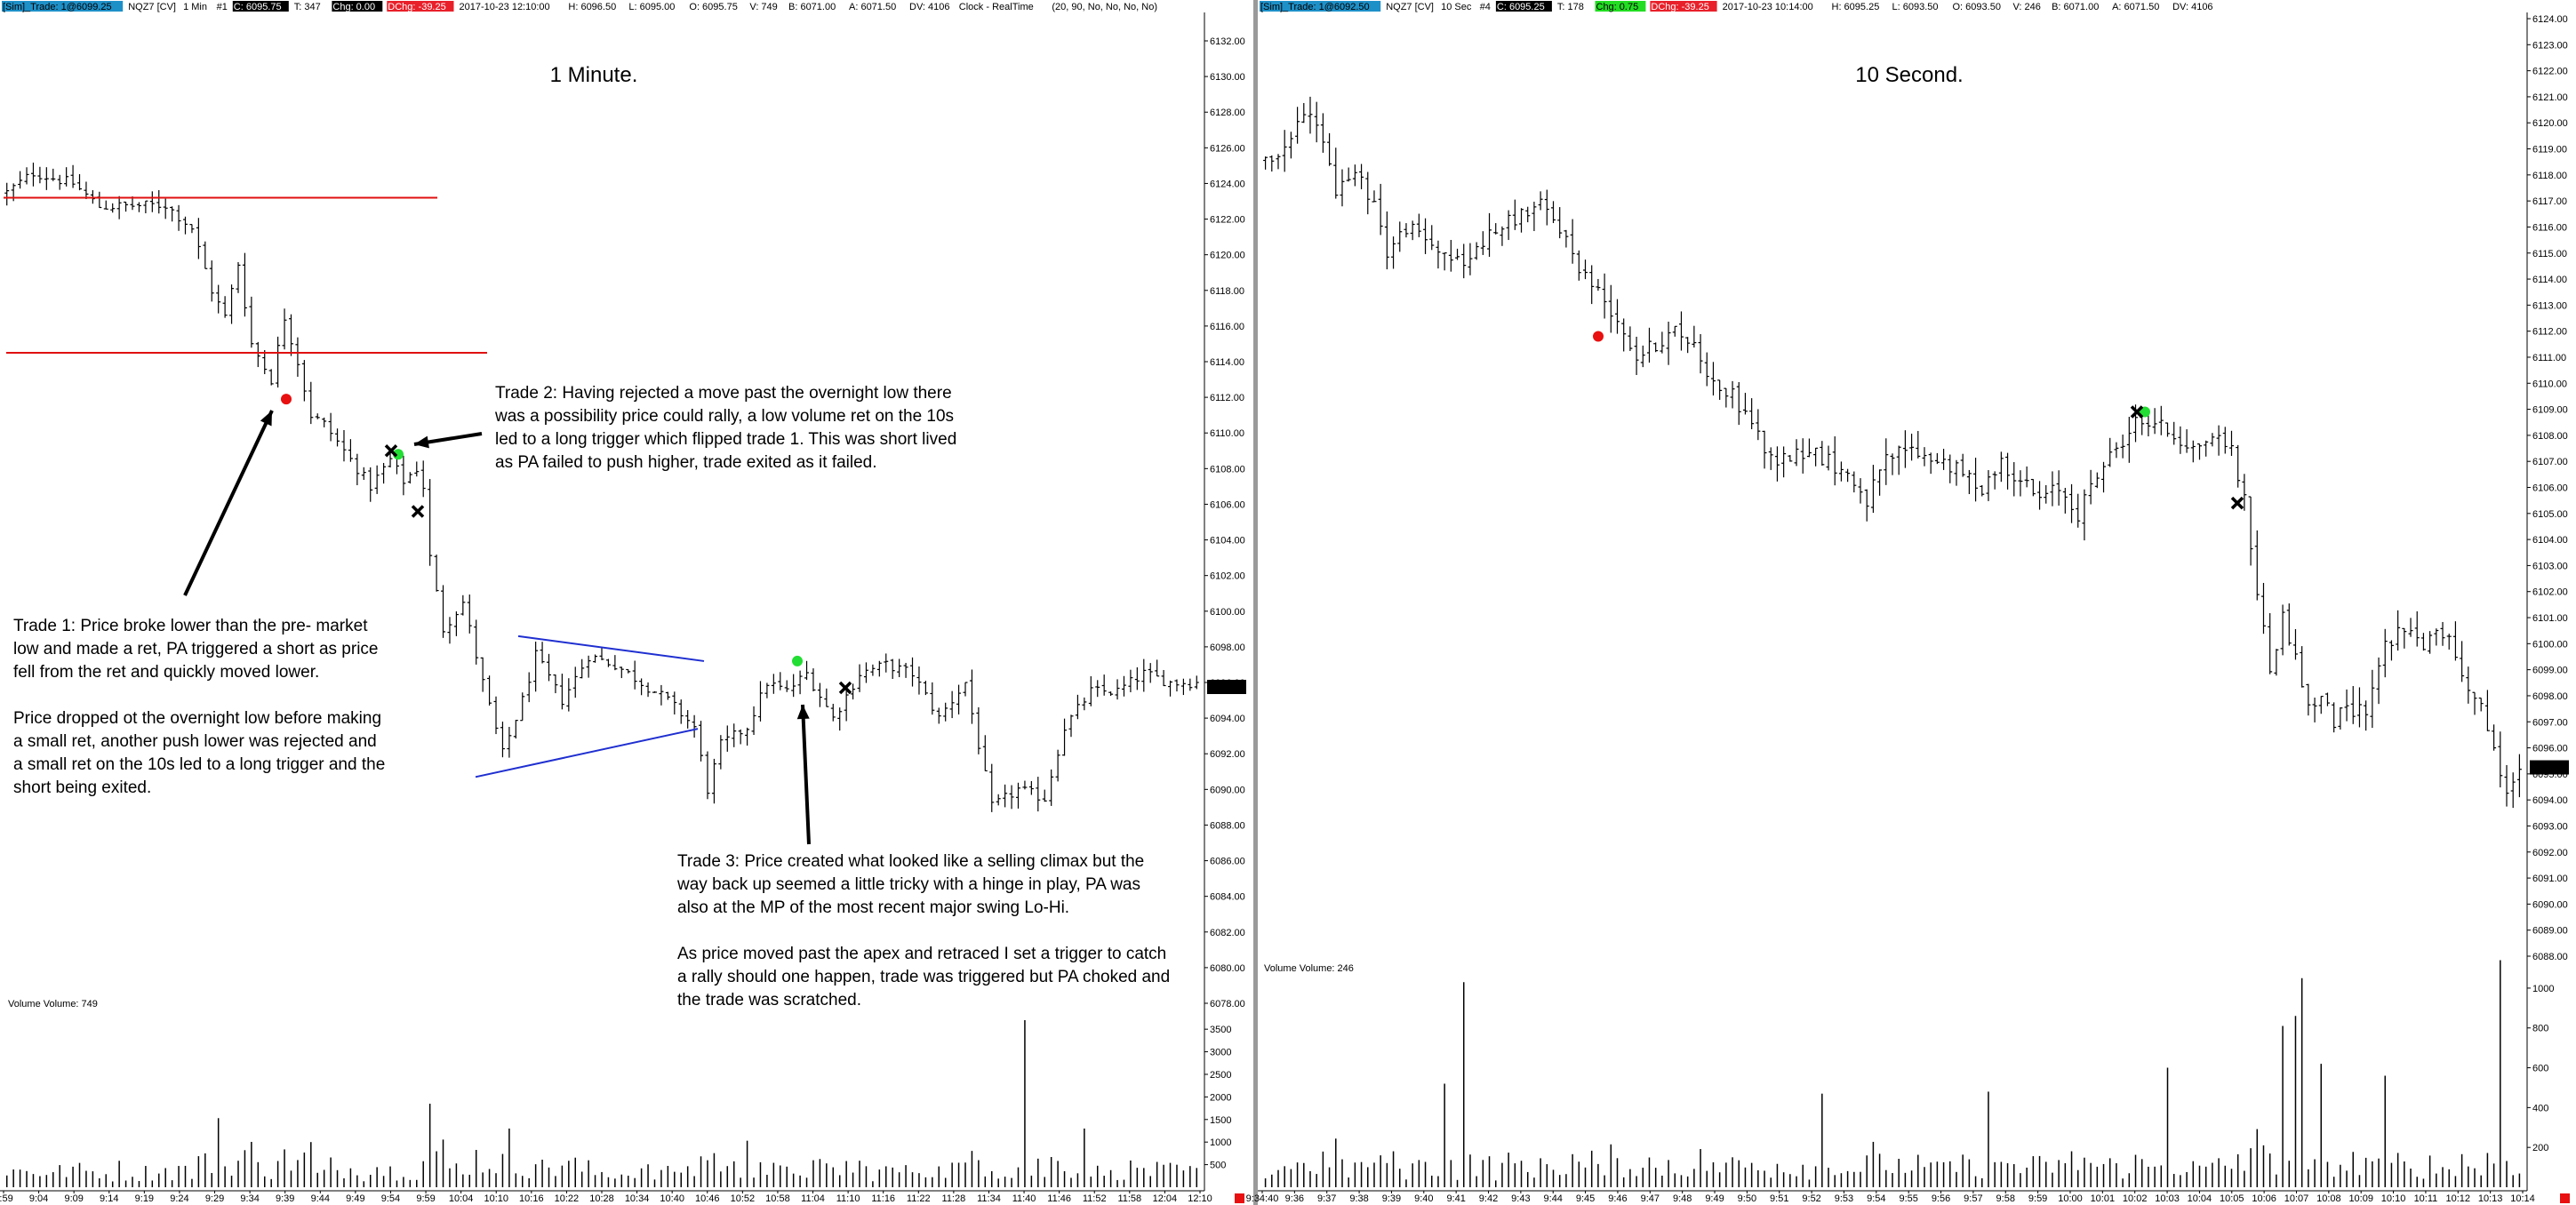 The height and width of the screenshot is (1205, 2576). Describe the element at coordinates (594, 75) in the screenshot. I see `panel-title: 1 Minute.` at that location.